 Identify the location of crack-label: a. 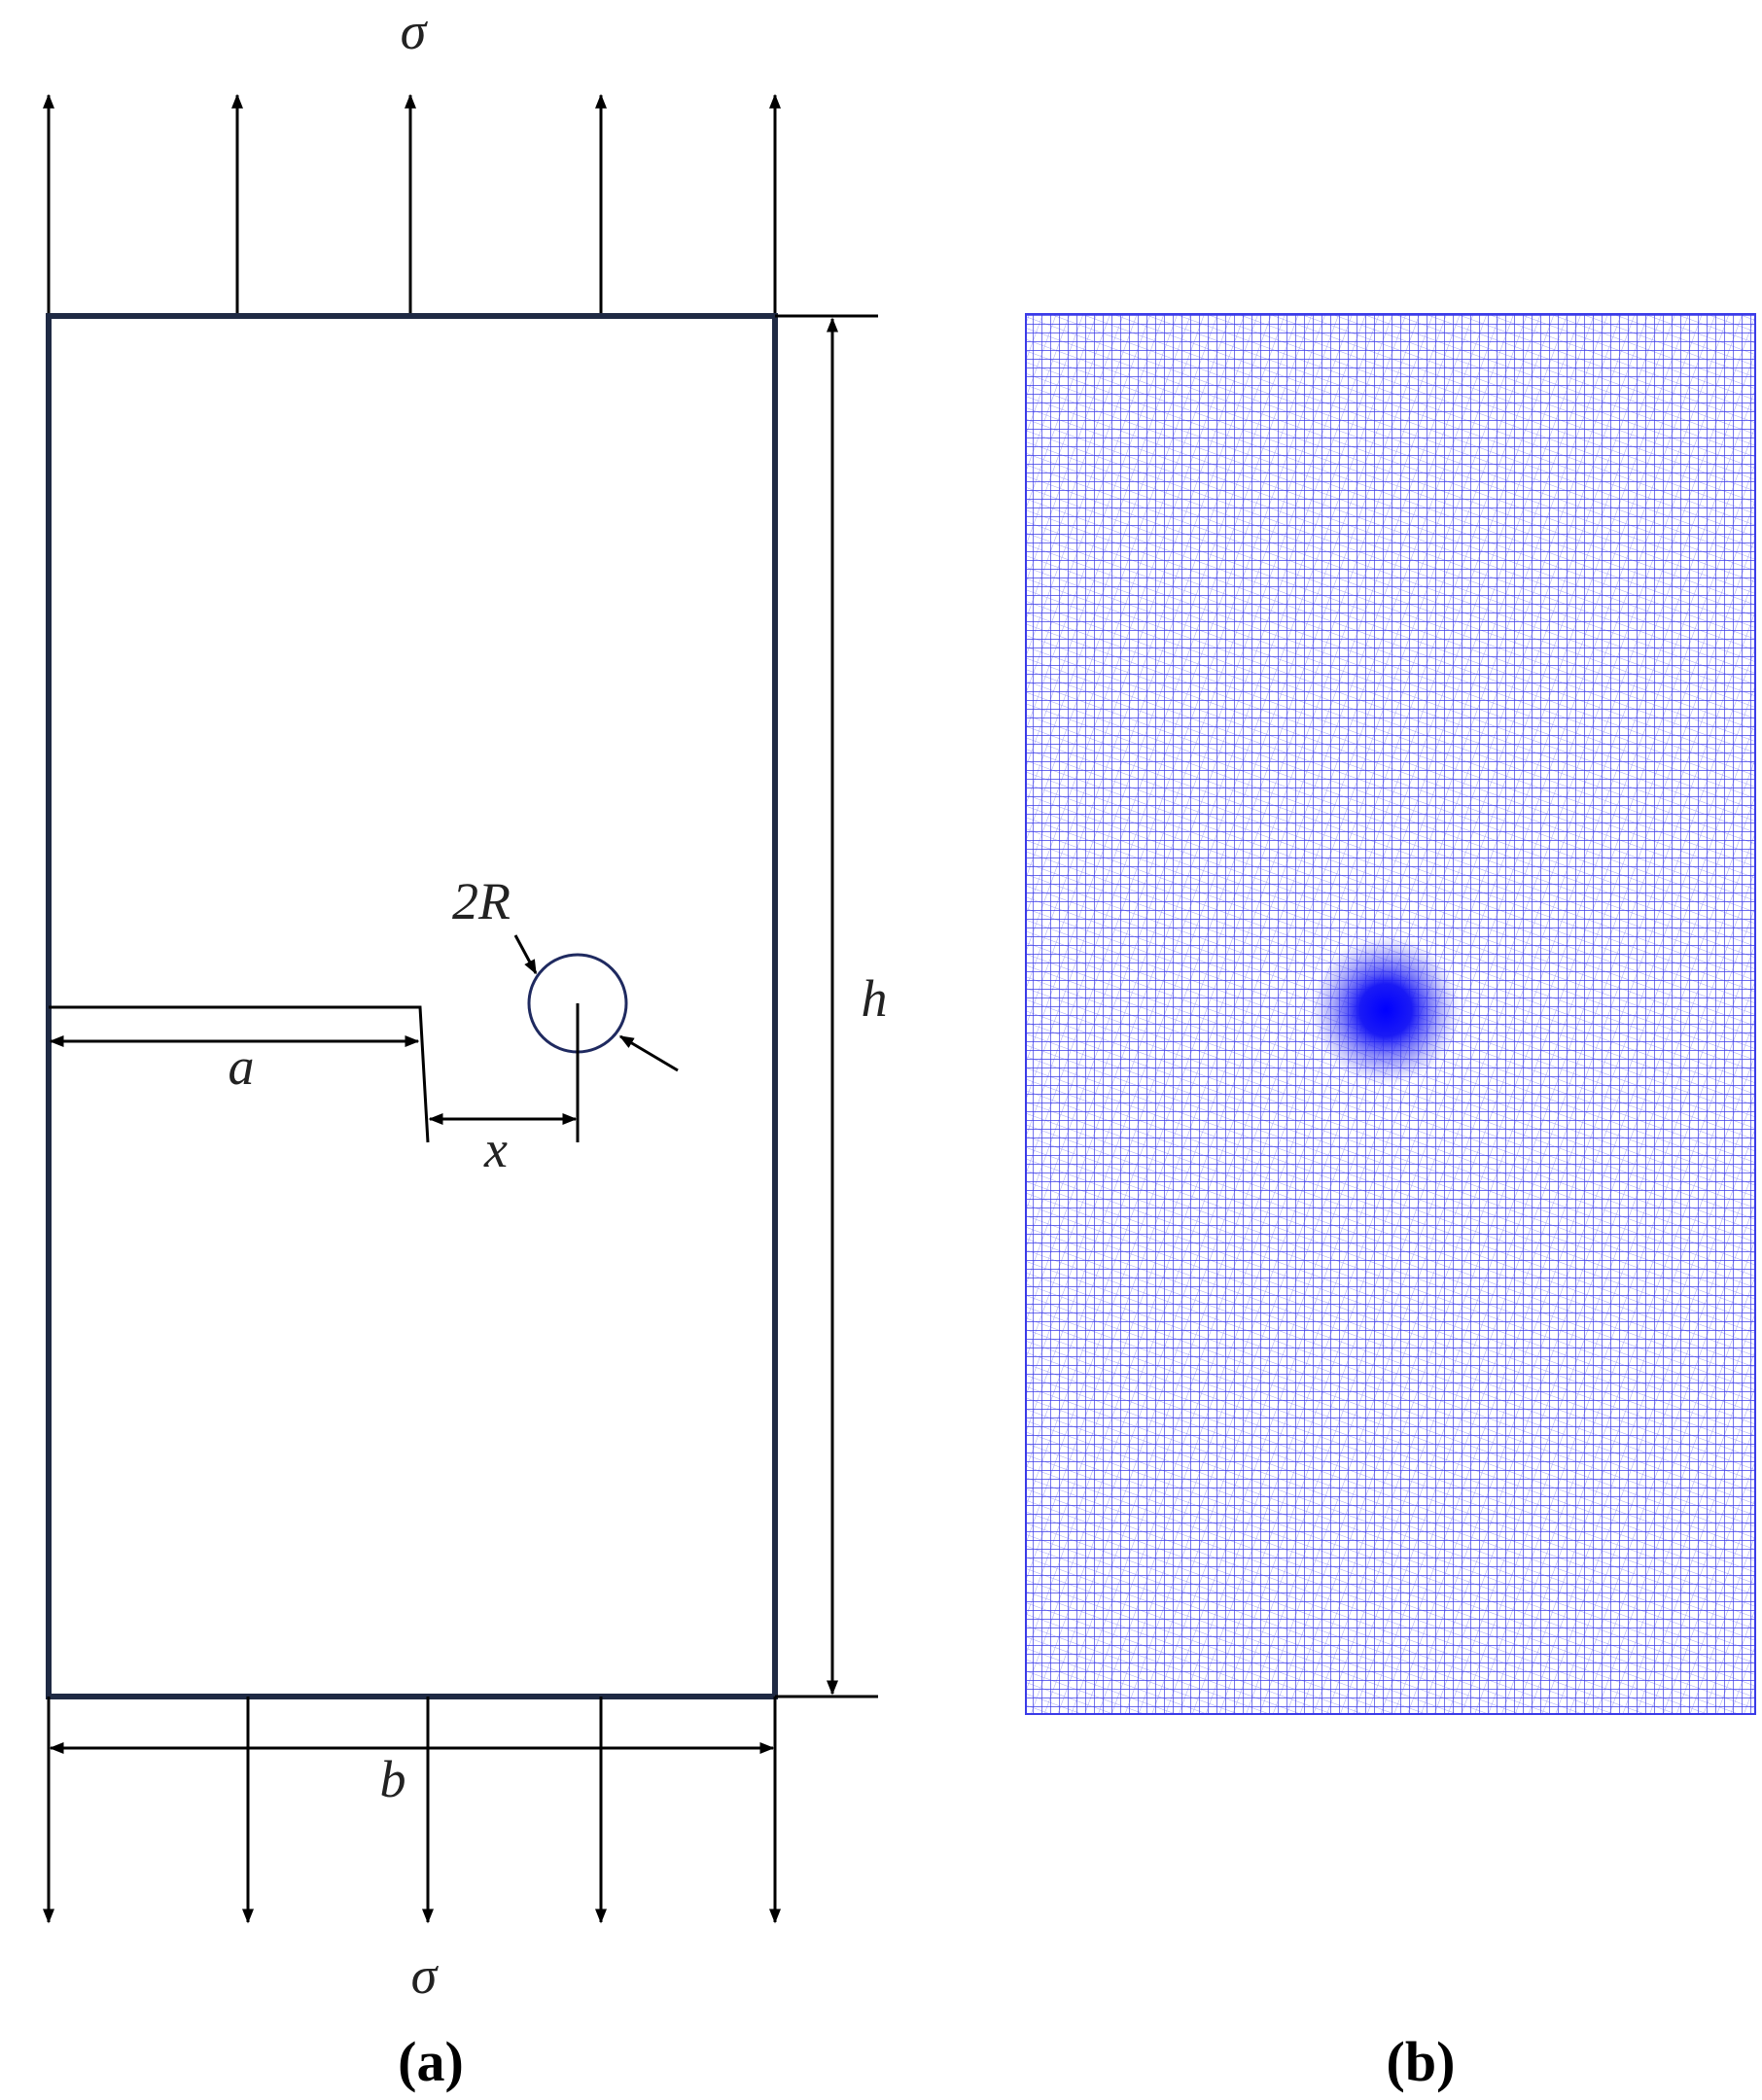
(242, 1066).